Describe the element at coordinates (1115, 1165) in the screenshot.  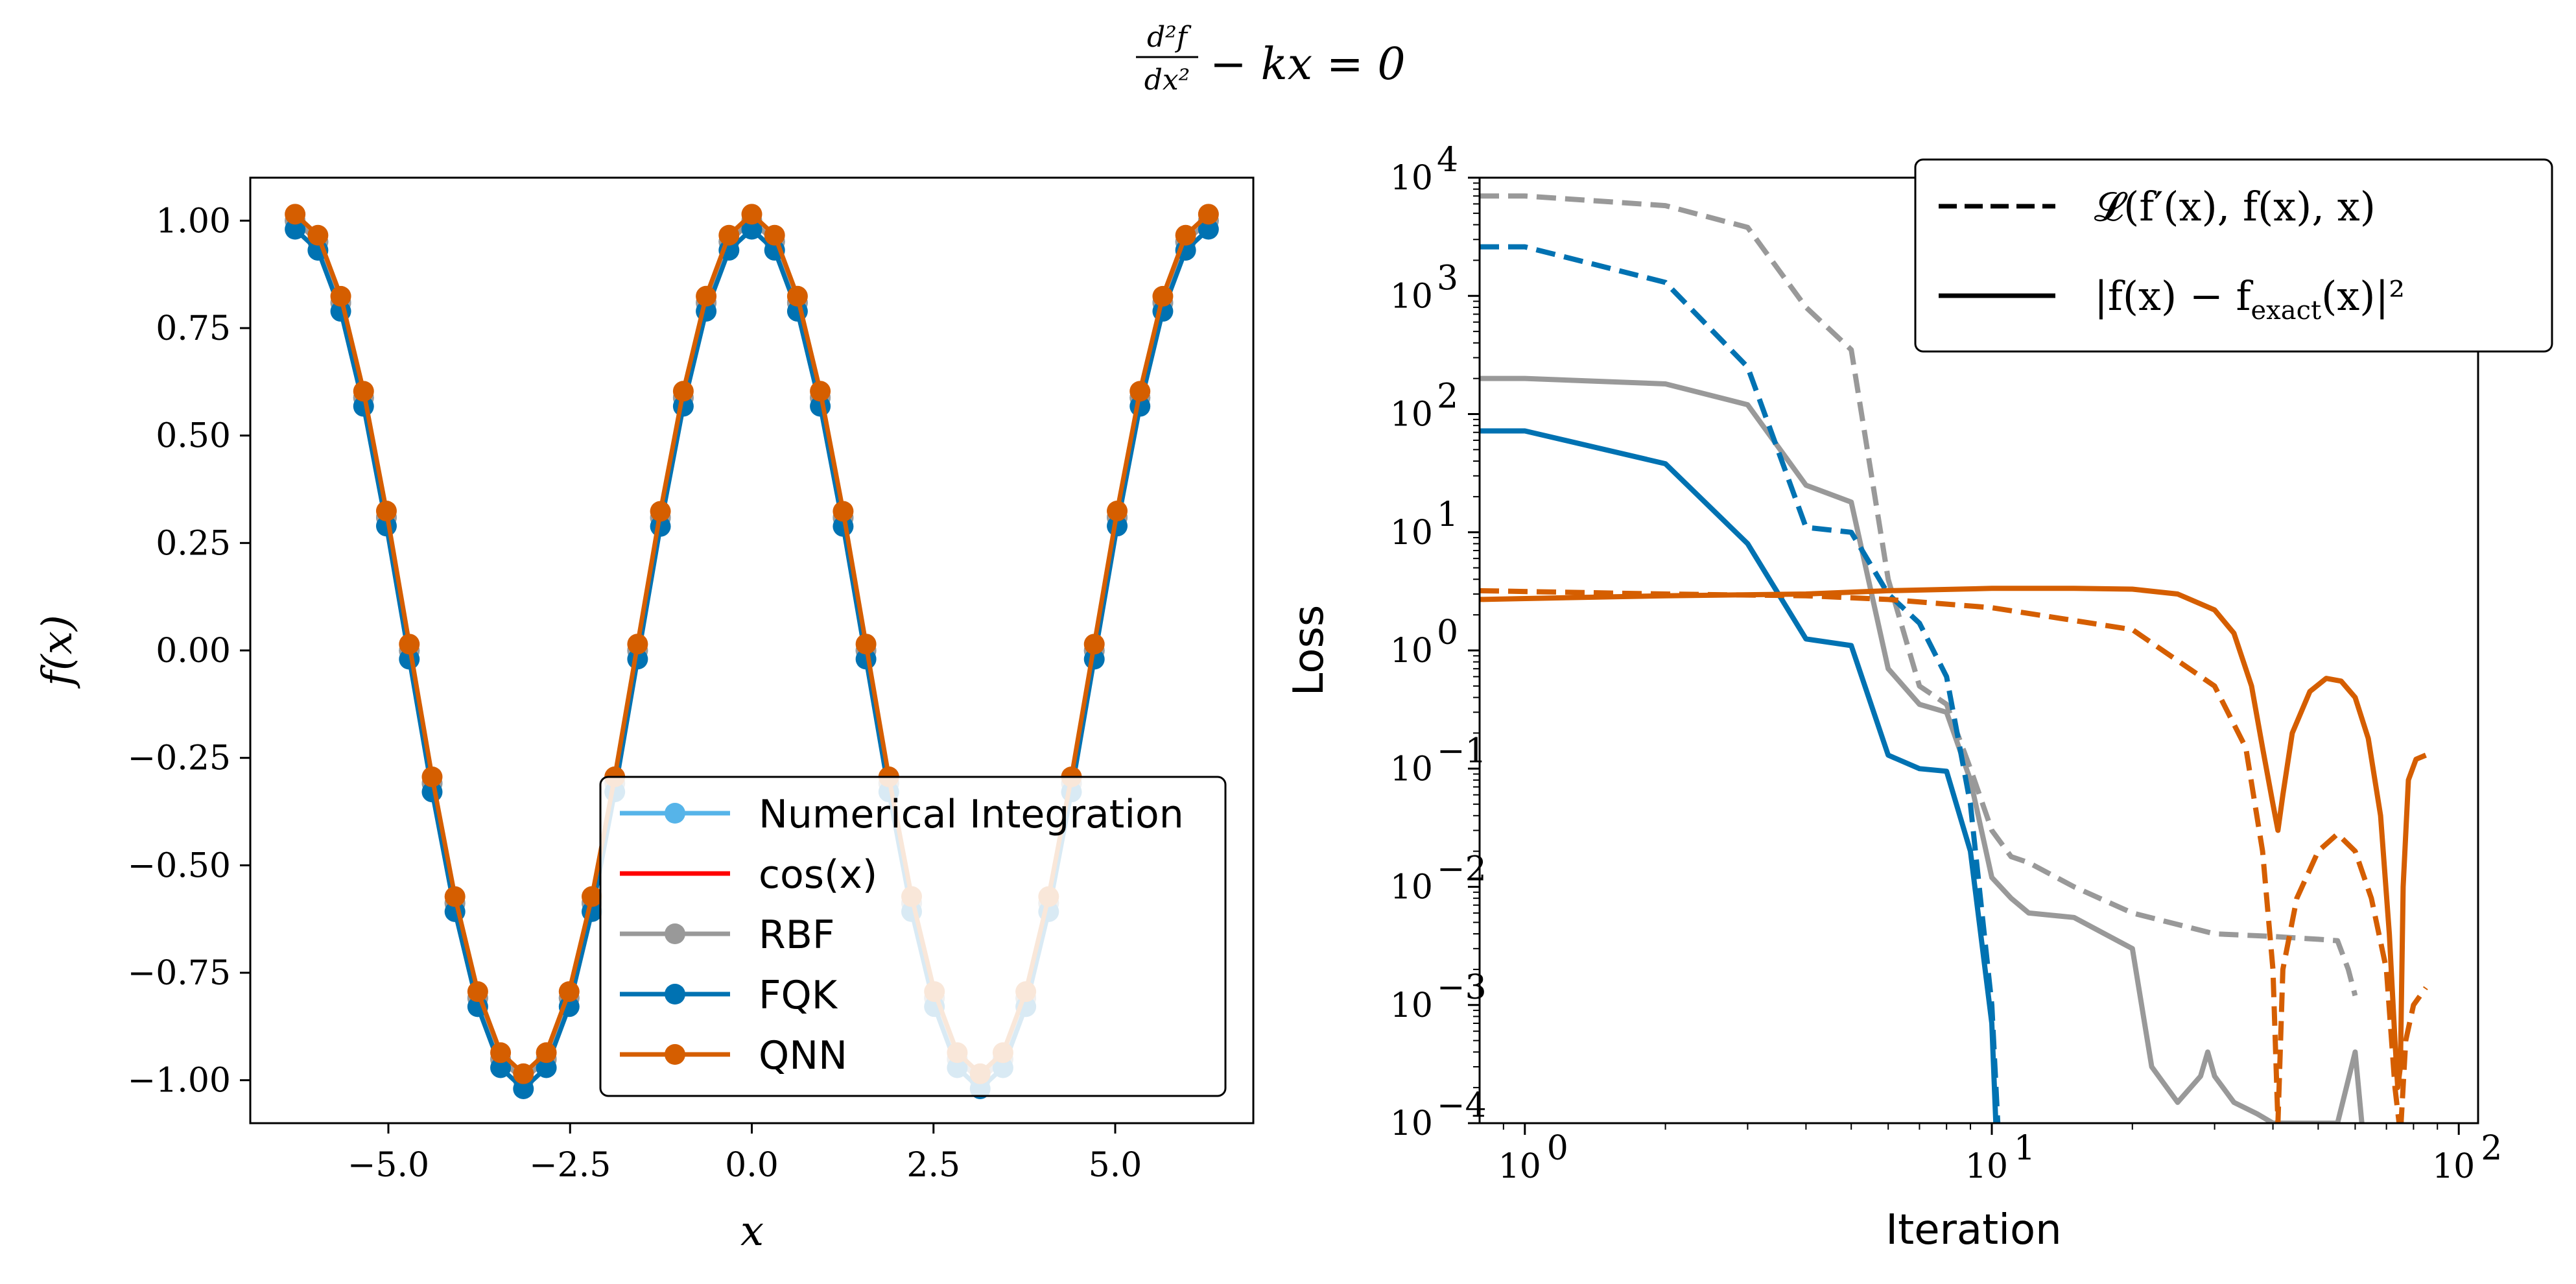
I see `left-x-tick-label: 5.0` at that location.